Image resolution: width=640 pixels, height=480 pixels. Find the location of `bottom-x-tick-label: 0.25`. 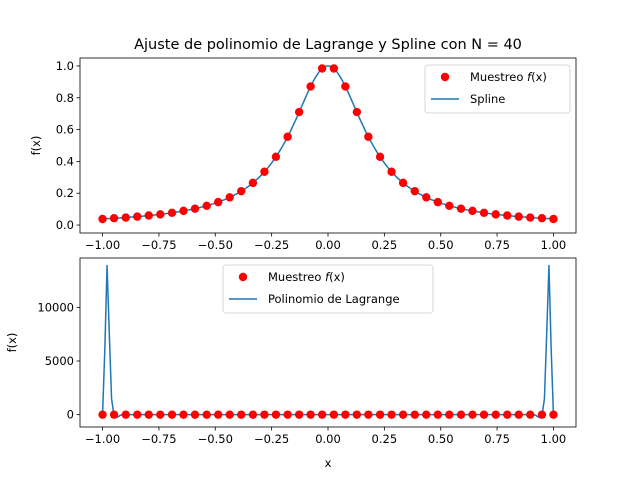

bottom-x-tick-label: 0.25 is located at coordinates (385, 439).